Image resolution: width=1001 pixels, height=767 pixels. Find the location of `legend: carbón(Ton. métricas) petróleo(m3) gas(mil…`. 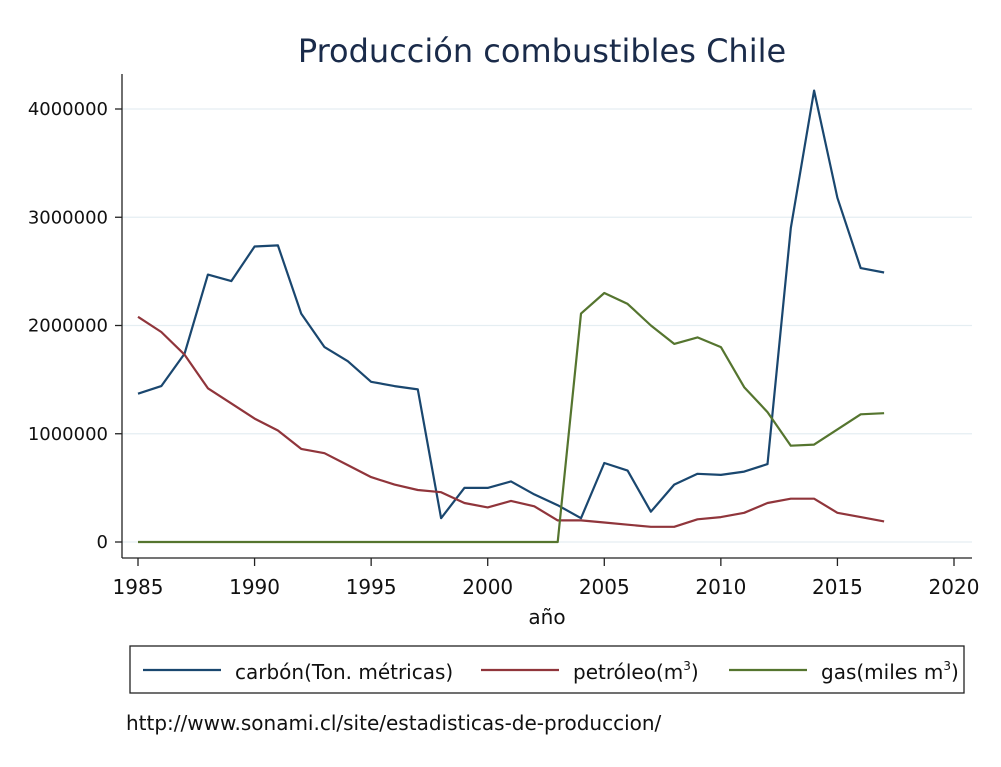

legend: carbón(Ton. métricas) petróleo(m3) gas(mil… is located at coordinates (547, 669).